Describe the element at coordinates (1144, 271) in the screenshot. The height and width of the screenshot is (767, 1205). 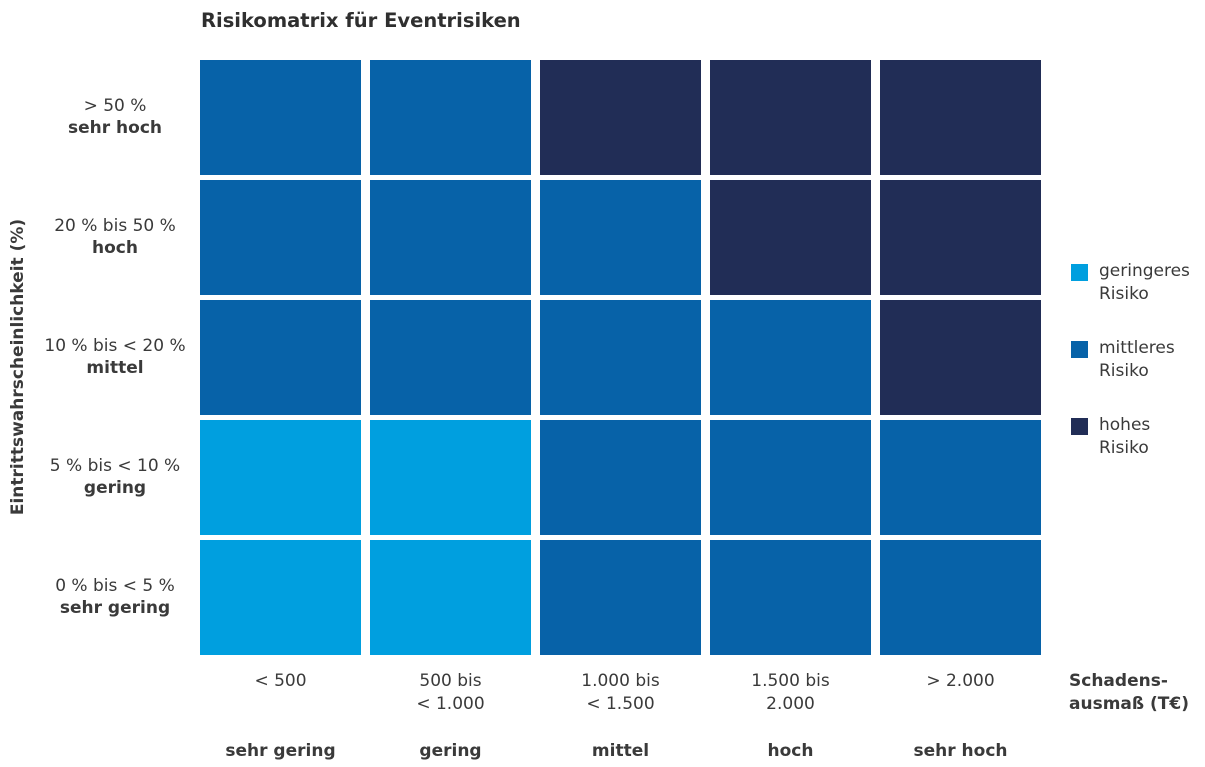
I see `legend-label-line: geringeres` at that location.